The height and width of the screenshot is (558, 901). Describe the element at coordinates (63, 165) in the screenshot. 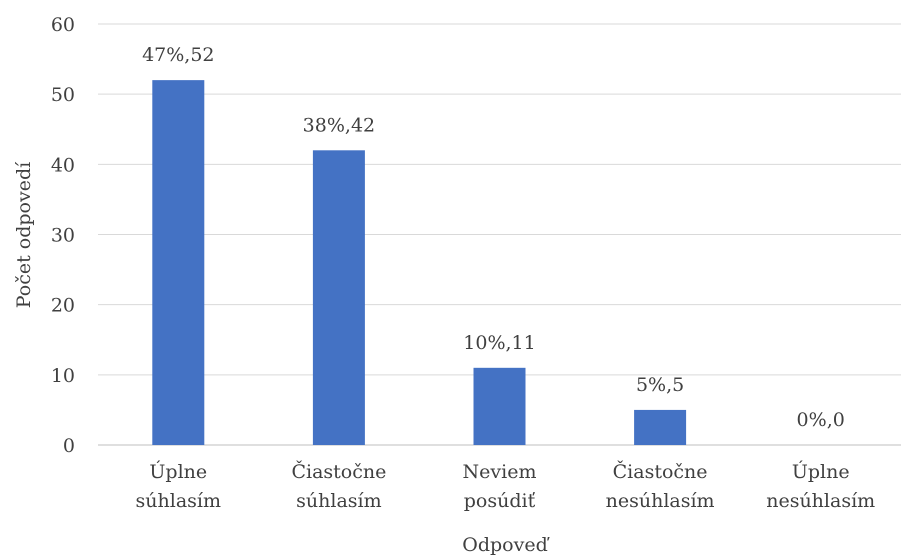

I see `y-tick-label: 40` at that location.